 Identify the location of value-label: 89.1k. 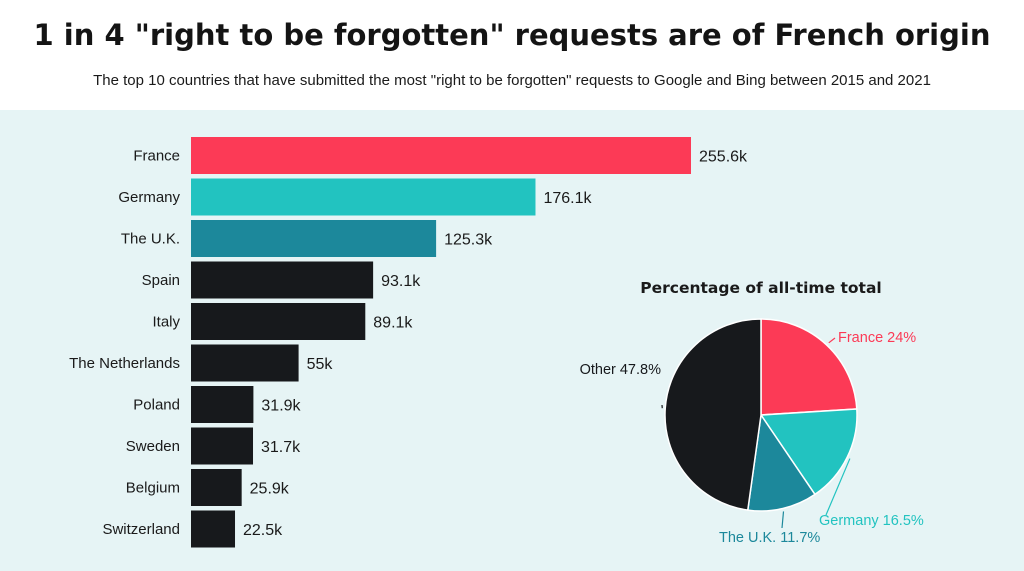
(393, 323).